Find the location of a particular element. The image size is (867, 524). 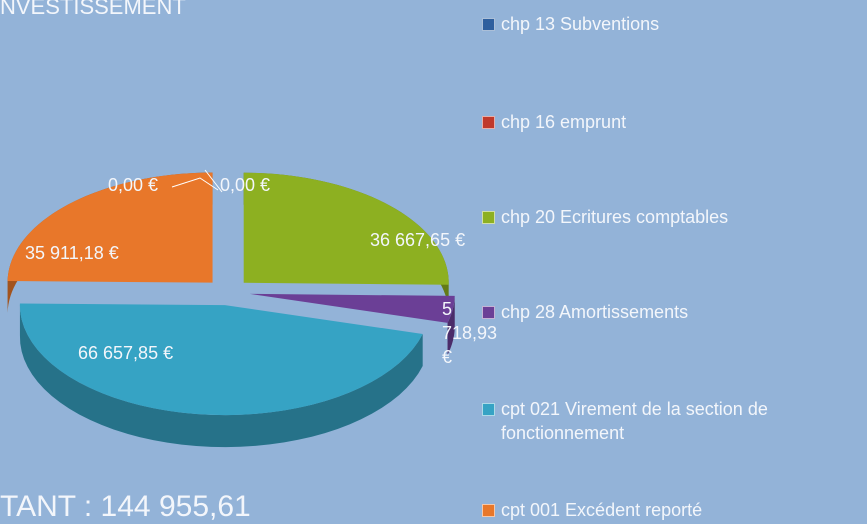

legend-label: cpt 001 Excédent reporté is located at coordinates (602, 510).